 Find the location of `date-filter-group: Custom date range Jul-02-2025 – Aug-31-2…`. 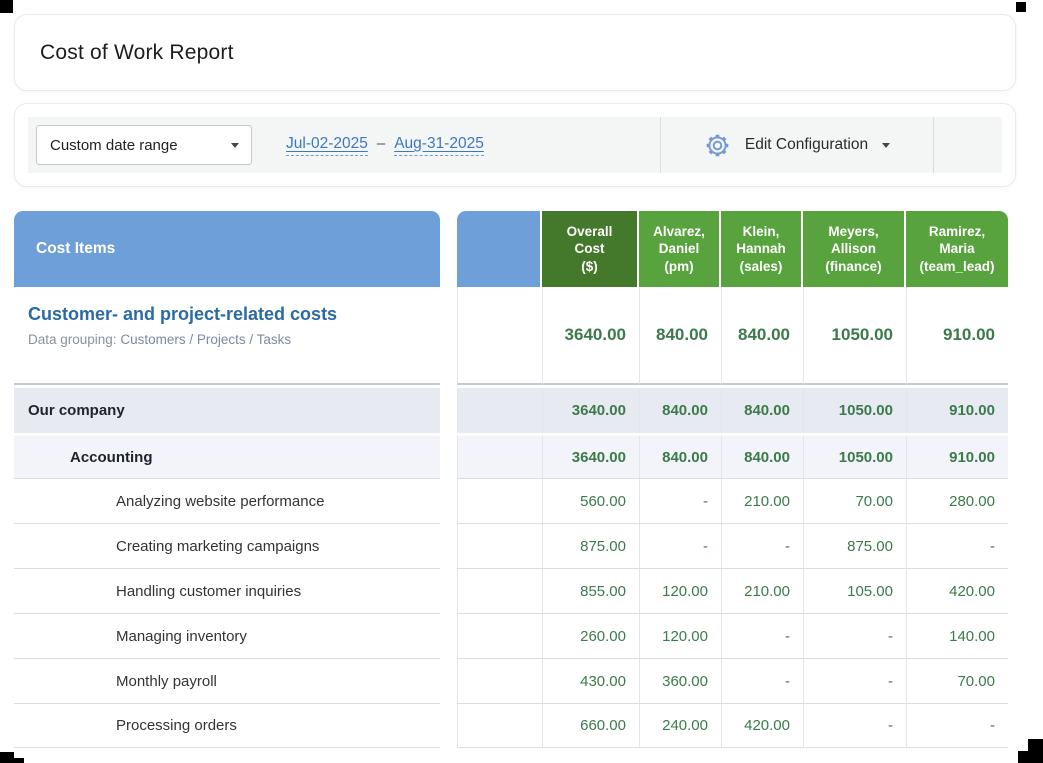

date-filter-group: Custom date range Jul-02-2025 – Aug-31-2… is located at coordinates (344, 145).